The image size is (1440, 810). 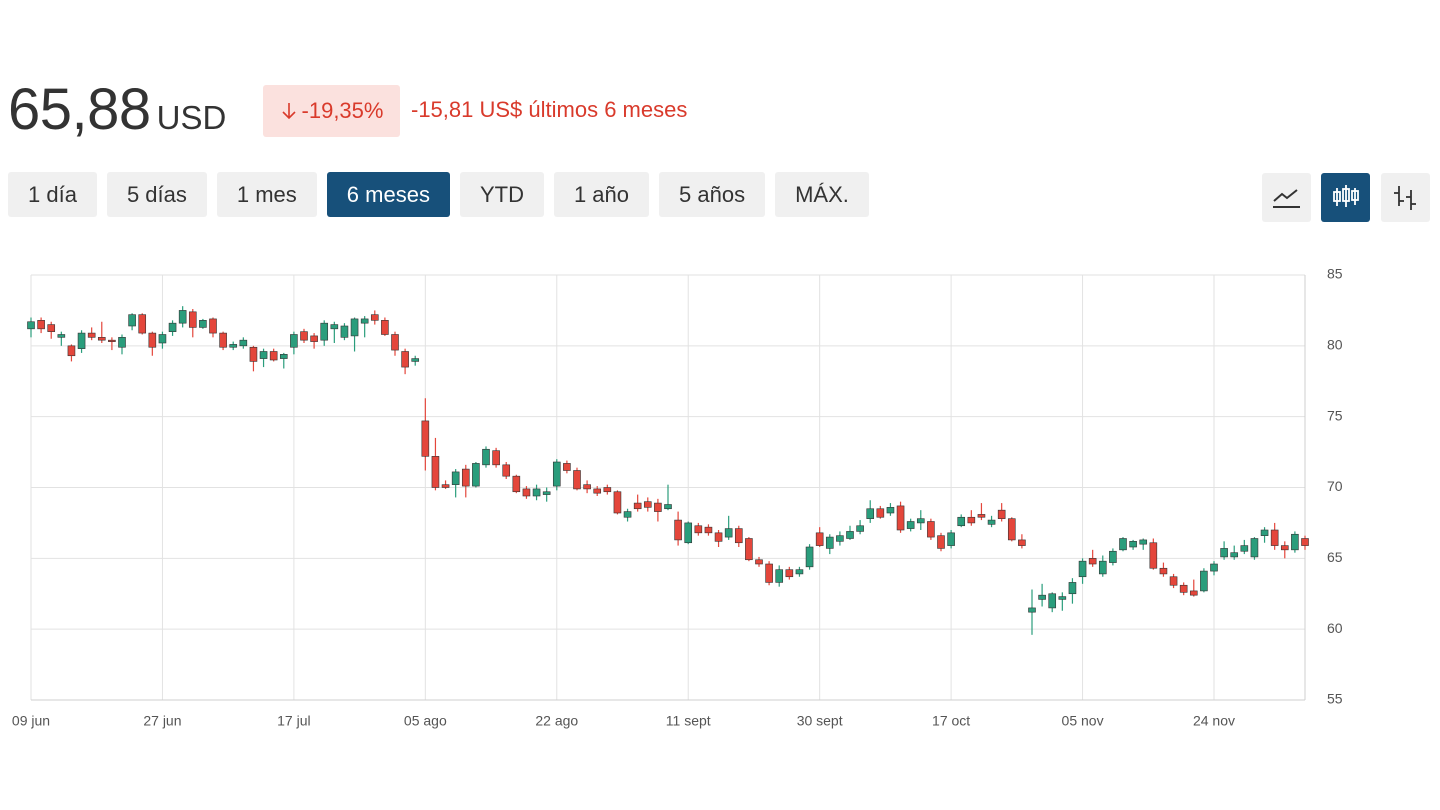 I want to click on line-chart-button, so click(x=1286, y=197).